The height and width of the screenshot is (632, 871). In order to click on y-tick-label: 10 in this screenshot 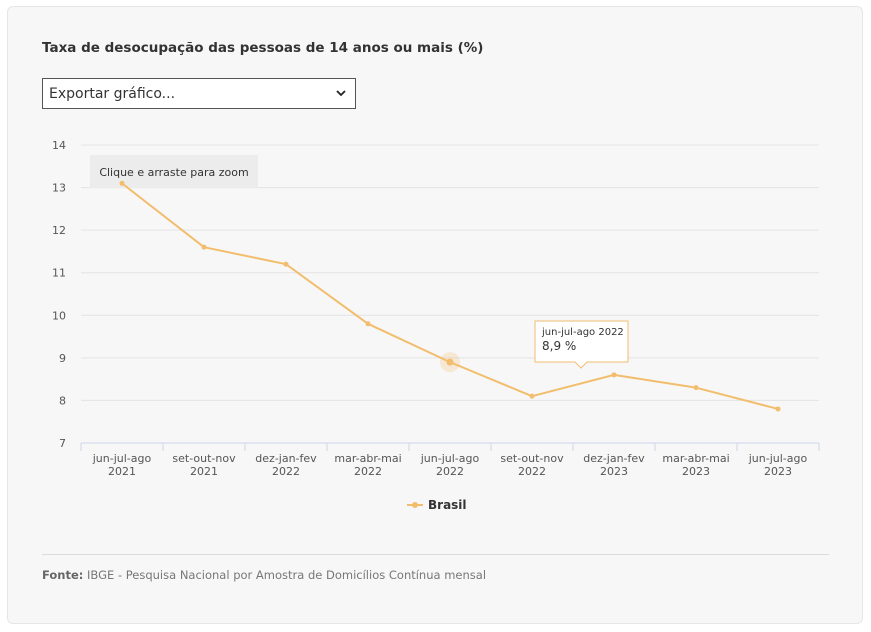, I will do `click(59, 315)`.